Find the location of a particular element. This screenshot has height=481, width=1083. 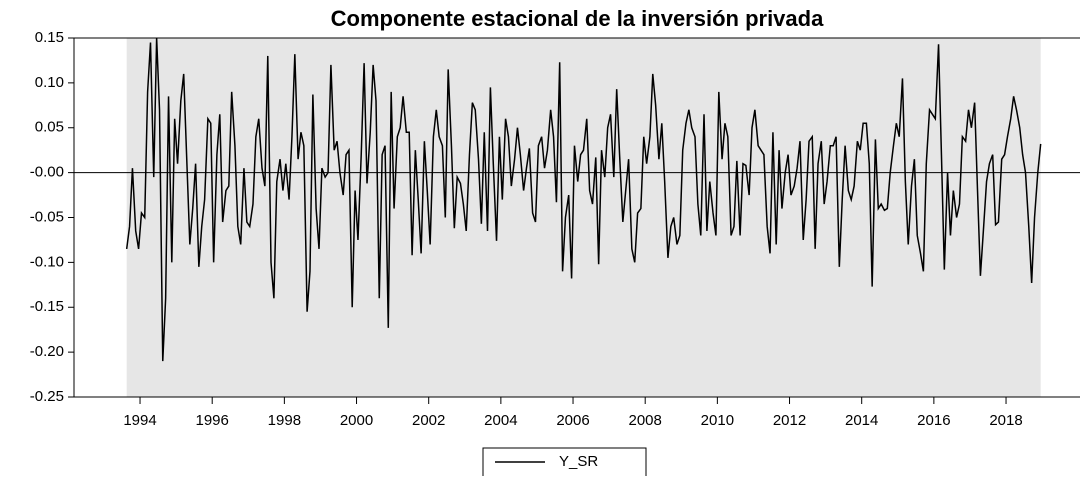

y-tick-label: 0.05 is located at coordinates (49, 127).